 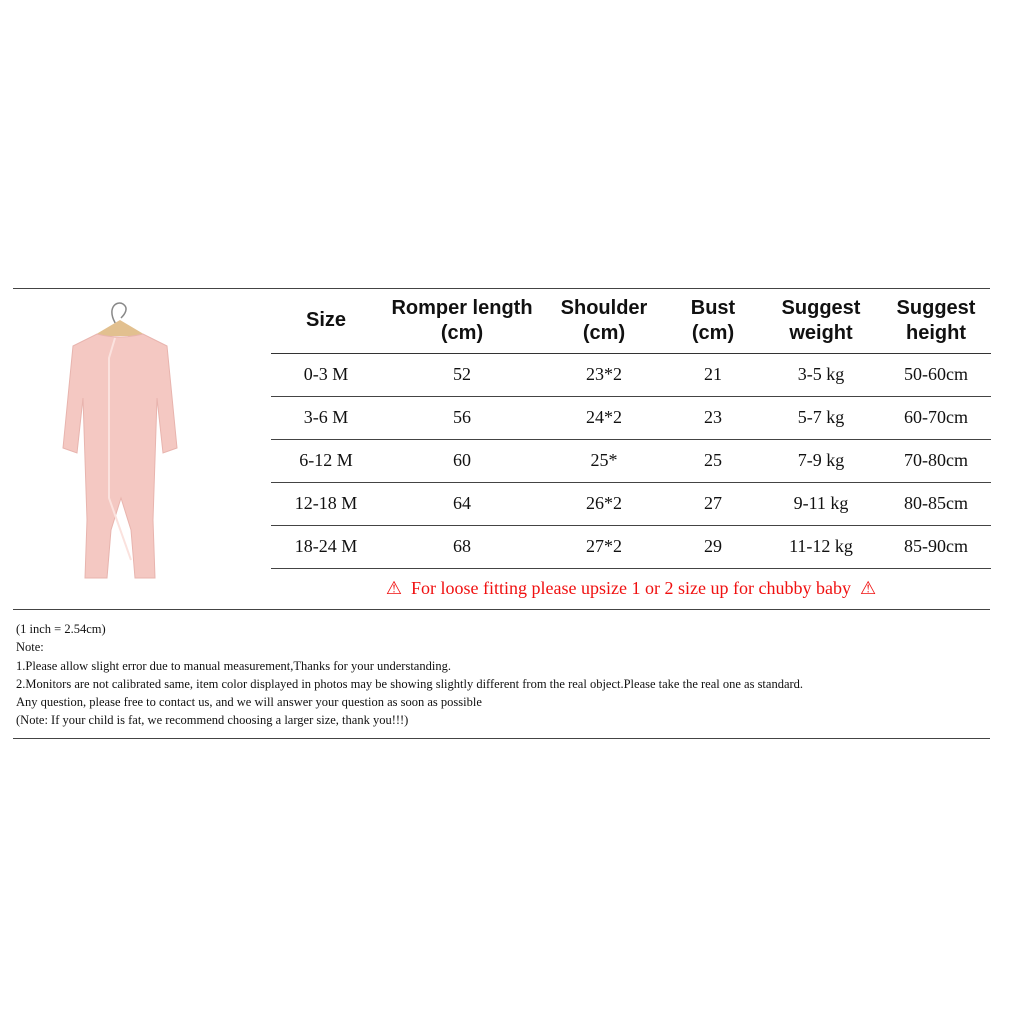 I want to click on table-cell: 11-12 kg, so click(x=821, y=547).